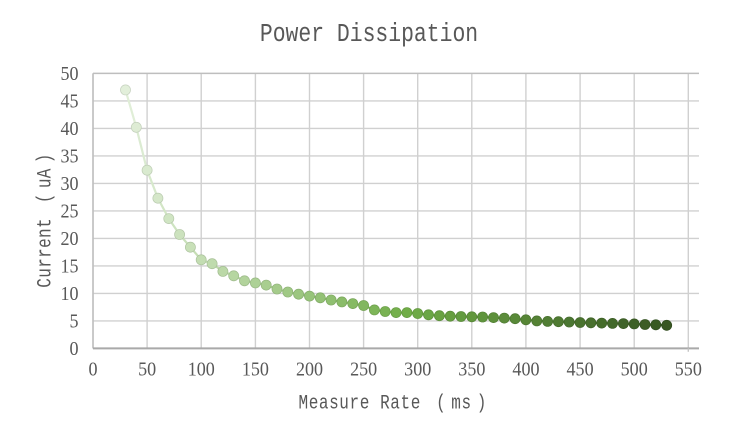 The image size is (736, 443). I want to click on svg-text: 450, so click(580, 370).